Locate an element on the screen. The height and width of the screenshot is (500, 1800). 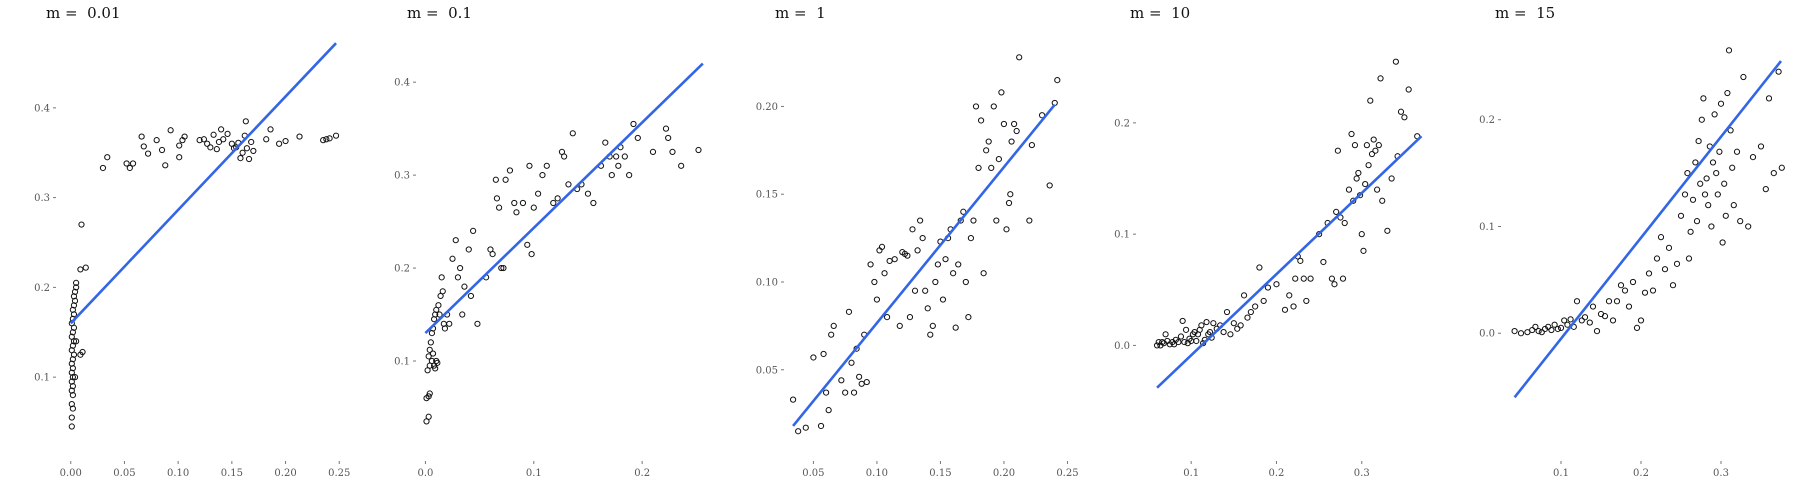
x-tick-label: 0.1 is located at coordinates (1191, 473).